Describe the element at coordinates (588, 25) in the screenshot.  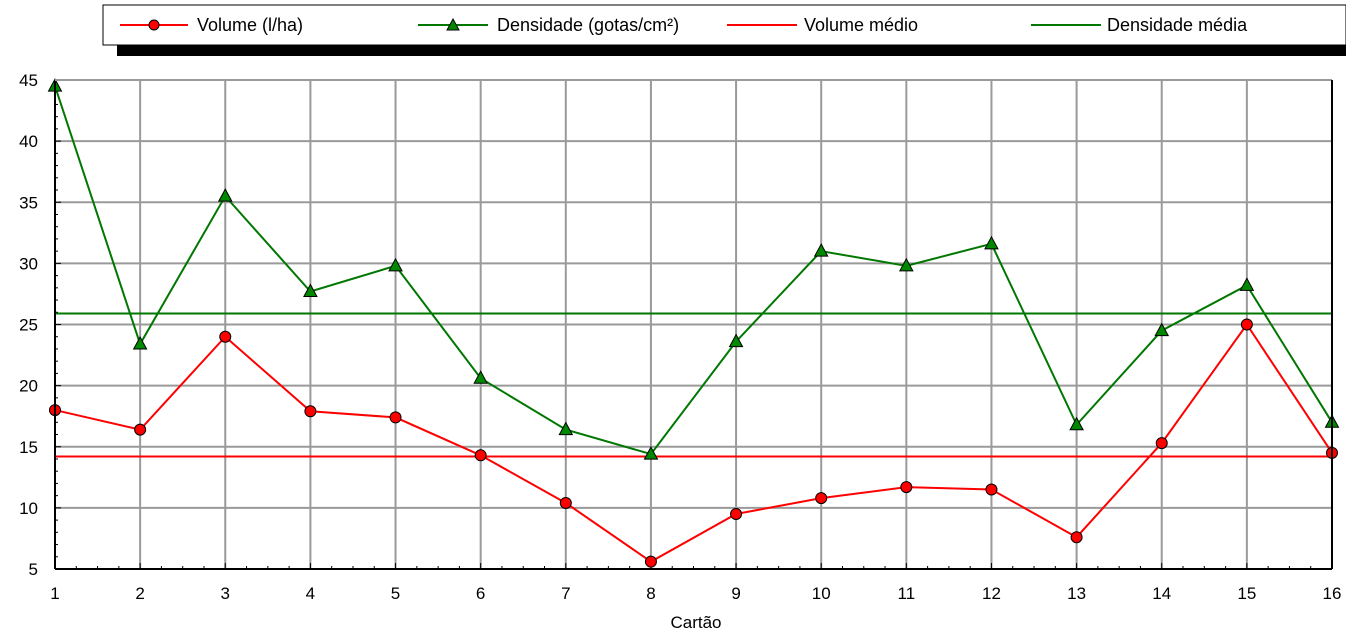
I see `legend-label-density: Densidade (gotas/cm²)` at that location.